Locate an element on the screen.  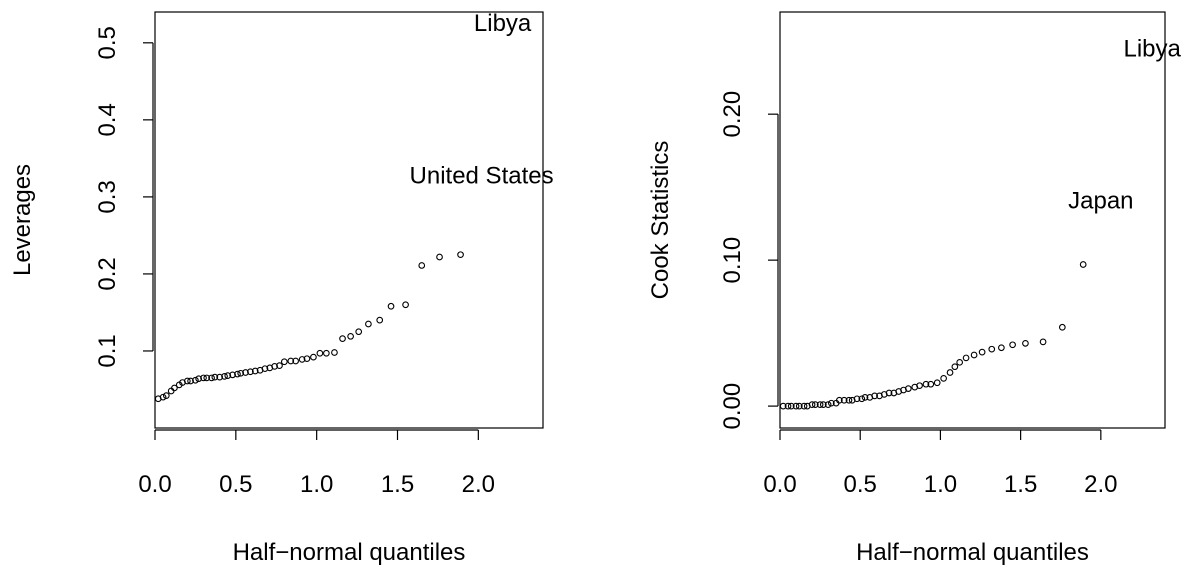
x-tick-label: 0.0 is located at coordinates (779, 484).